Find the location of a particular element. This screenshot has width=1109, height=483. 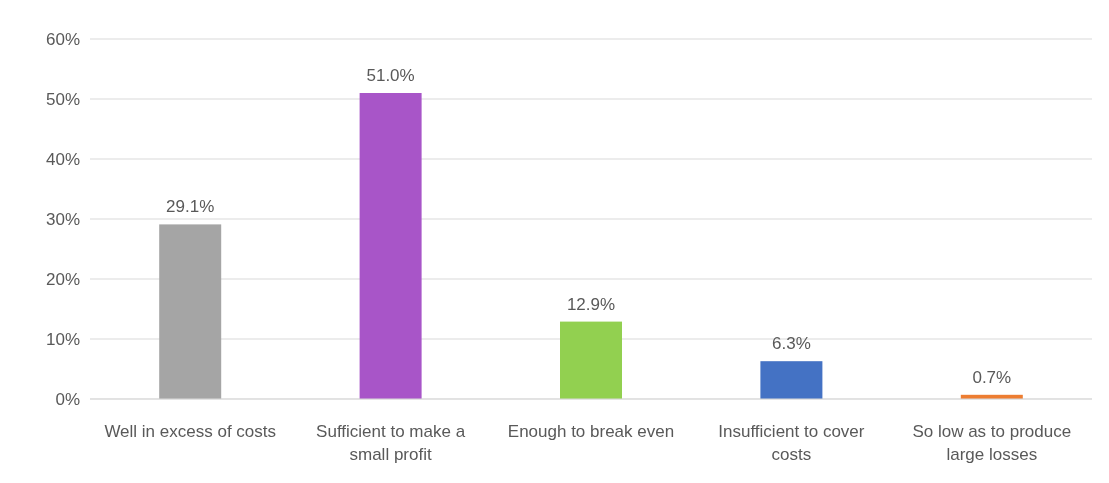

x-tick-label: Sufficient to make a small profit is located at coordinates (391, 443).